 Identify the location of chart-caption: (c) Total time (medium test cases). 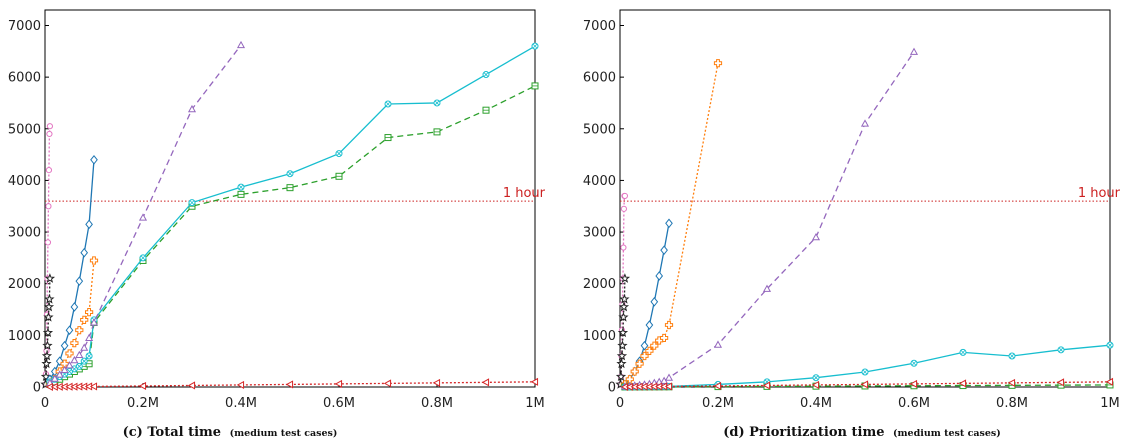
(230, 432).